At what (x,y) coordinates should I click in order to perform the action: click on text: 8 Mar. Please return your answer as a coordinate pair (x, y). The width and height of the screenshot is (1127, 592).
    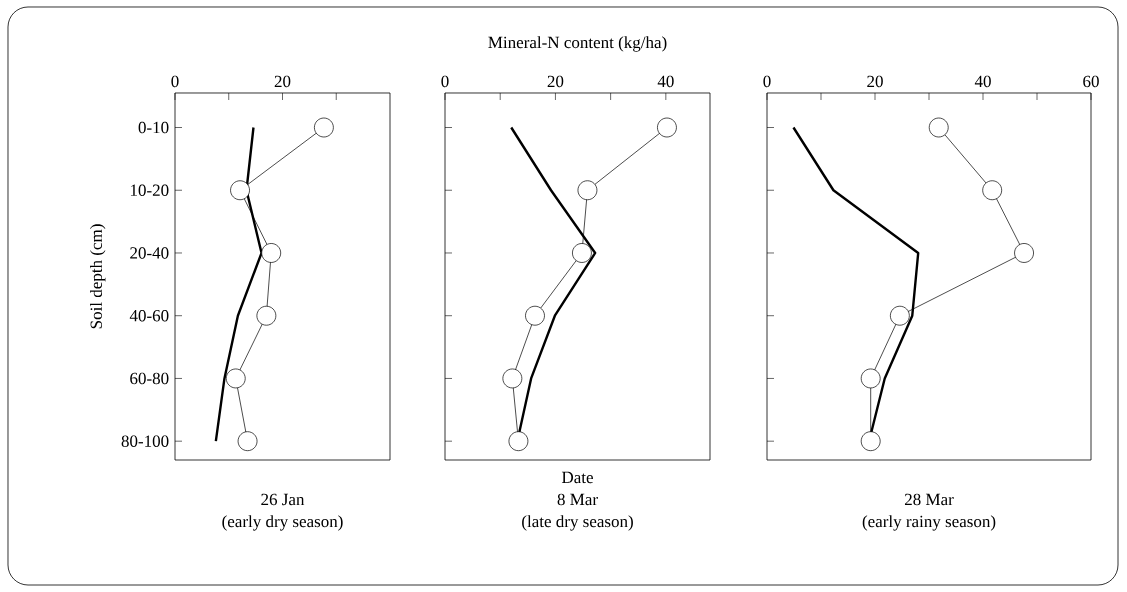
    Looking at the image, I should click on (577, 499).